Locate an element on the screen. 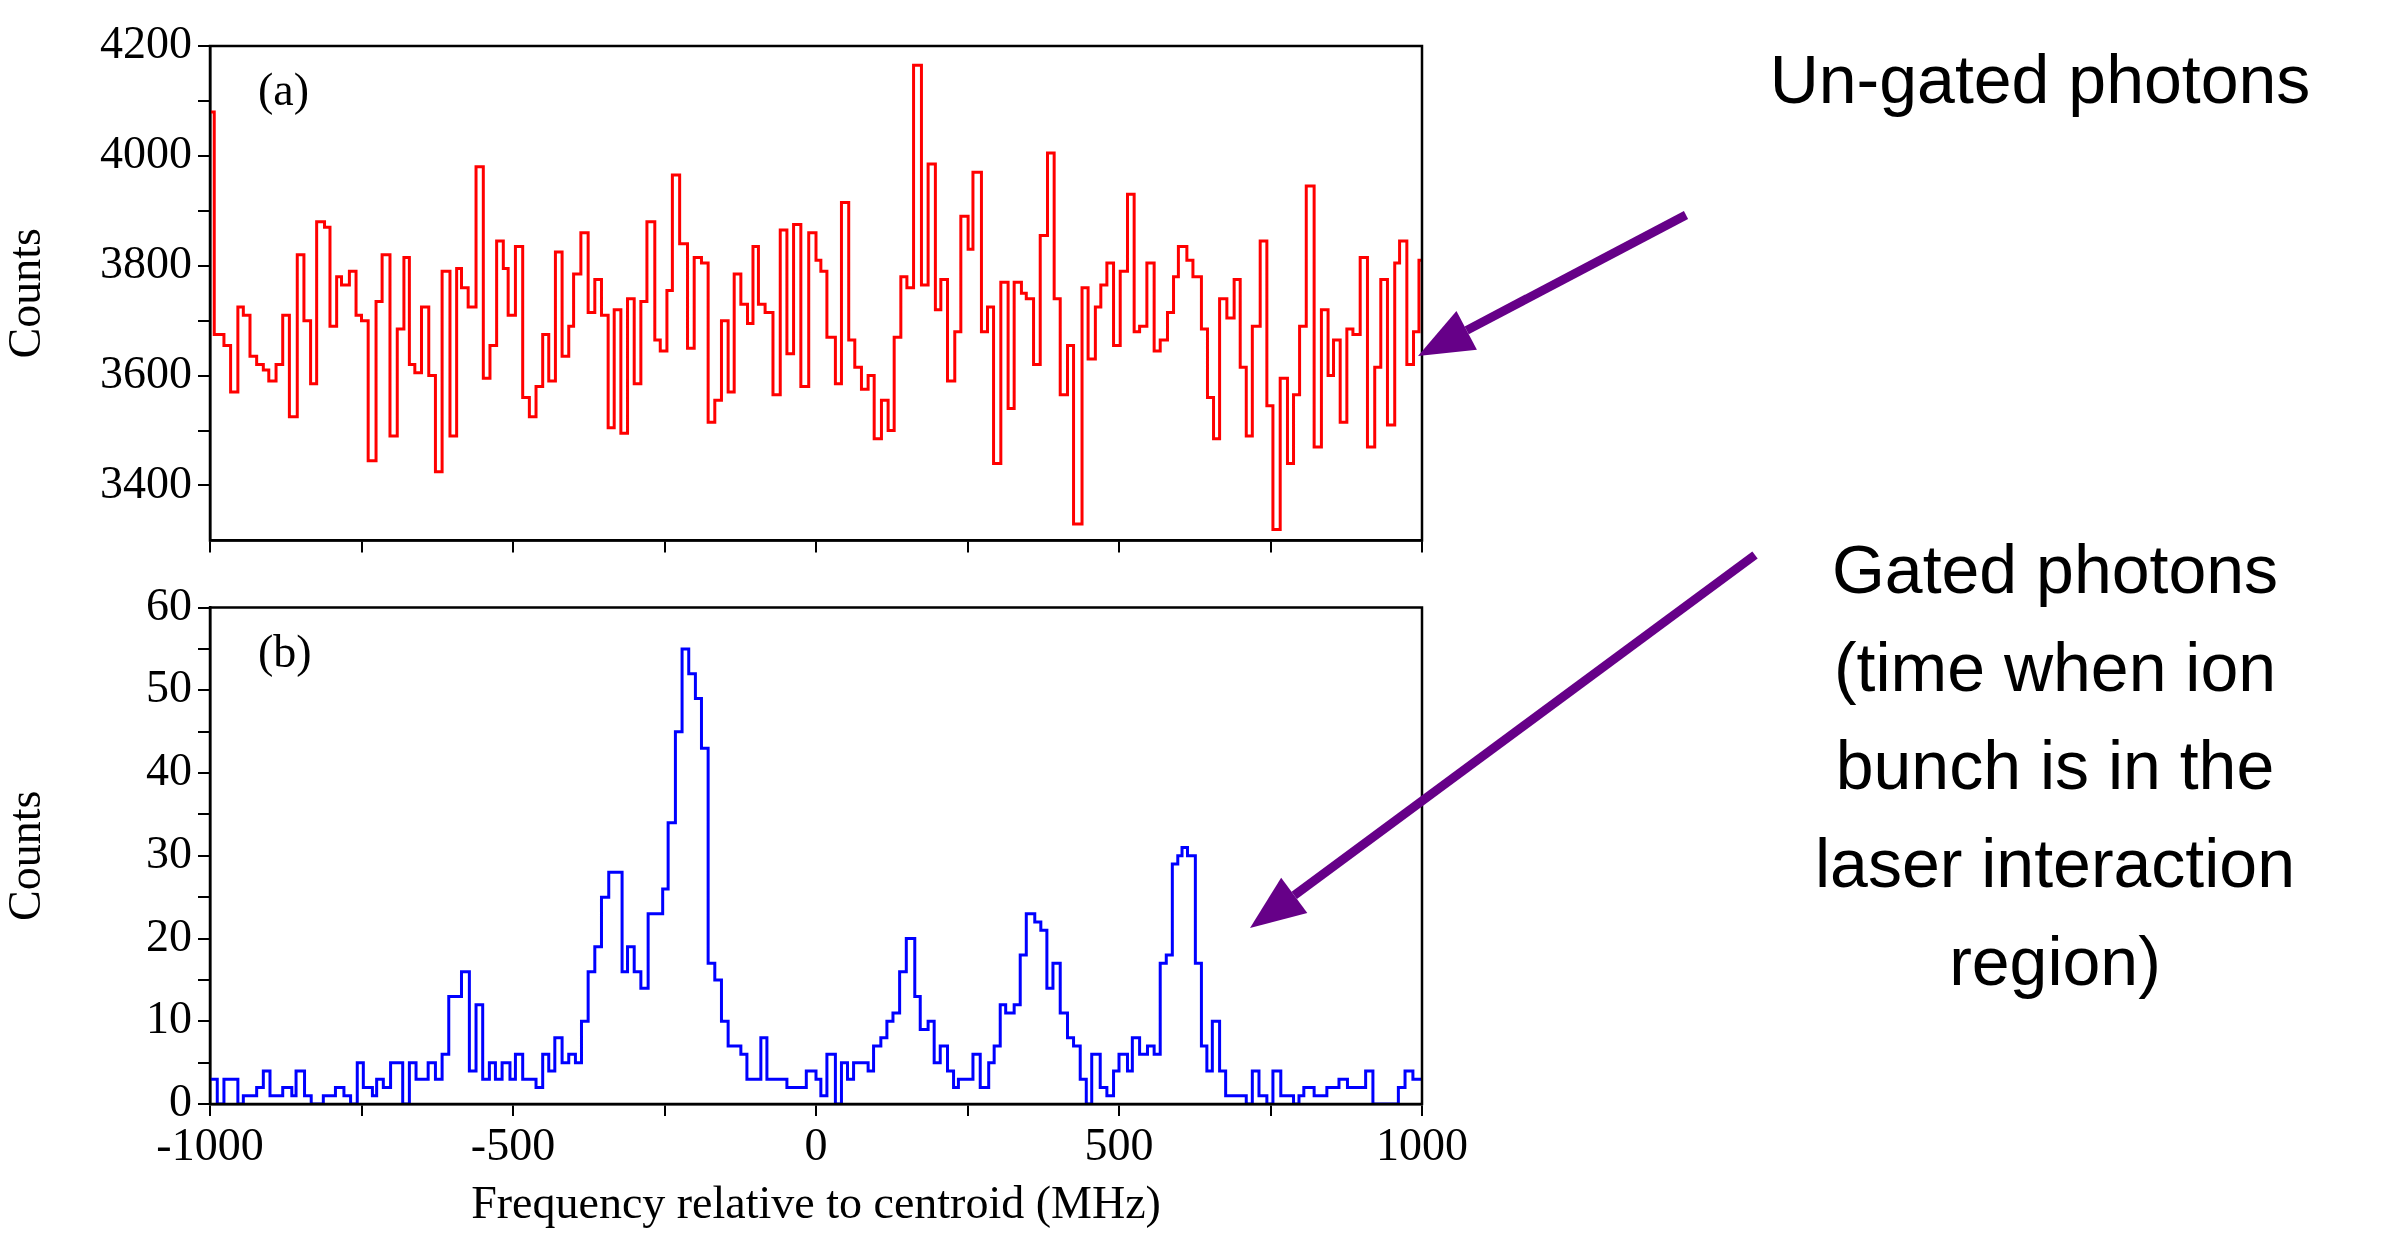 This screenshot has width=2404, height=1238. annotation: (a) is located at coordinates (284, 90).